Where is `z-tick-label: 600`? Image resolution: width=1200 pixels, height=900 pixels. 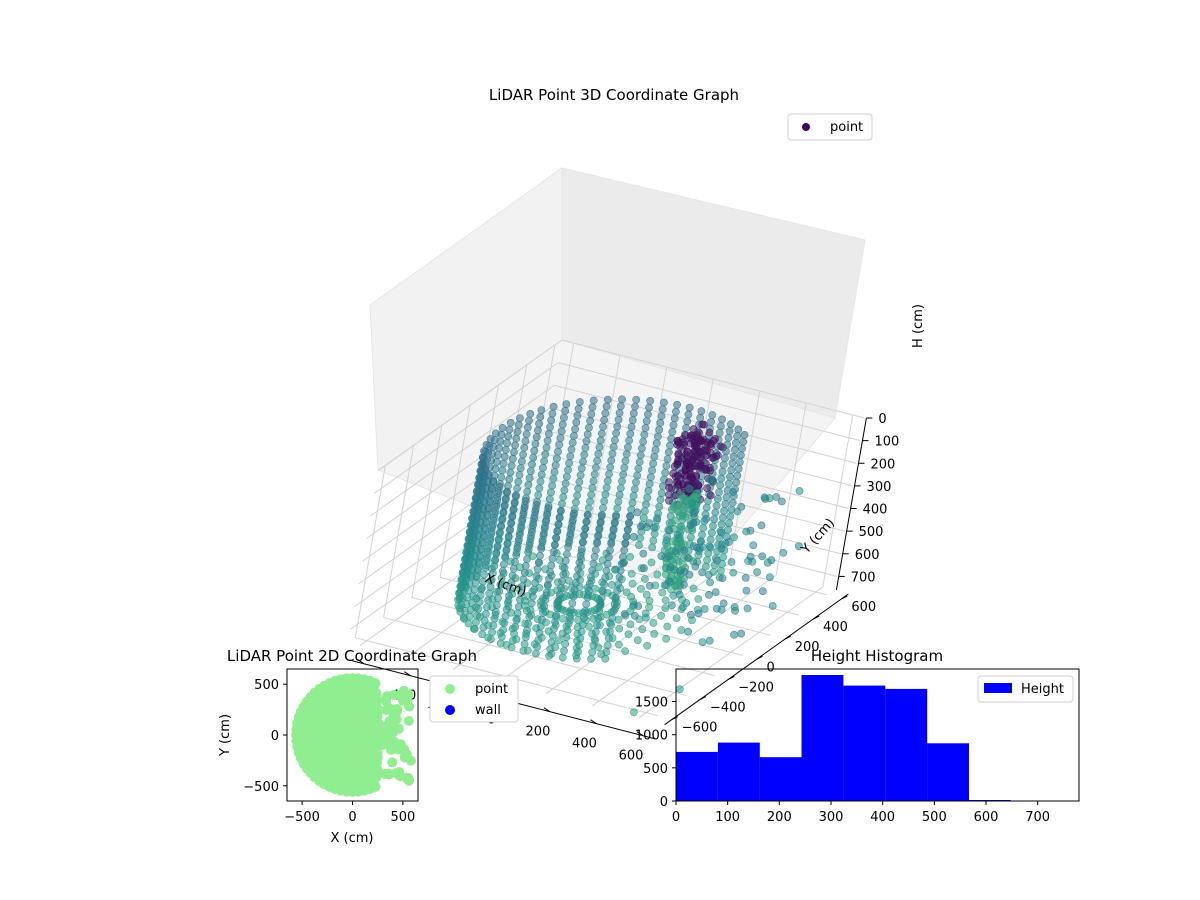 z-tick-label: 600 is located at coordinates (867, 555).